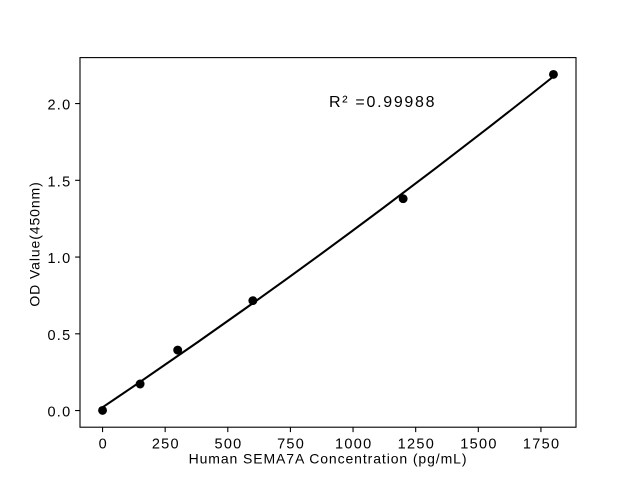  Describe the element at coordinates (382, 102) in the screenshot. I see `svg-text: R² =0.99988` at that location.